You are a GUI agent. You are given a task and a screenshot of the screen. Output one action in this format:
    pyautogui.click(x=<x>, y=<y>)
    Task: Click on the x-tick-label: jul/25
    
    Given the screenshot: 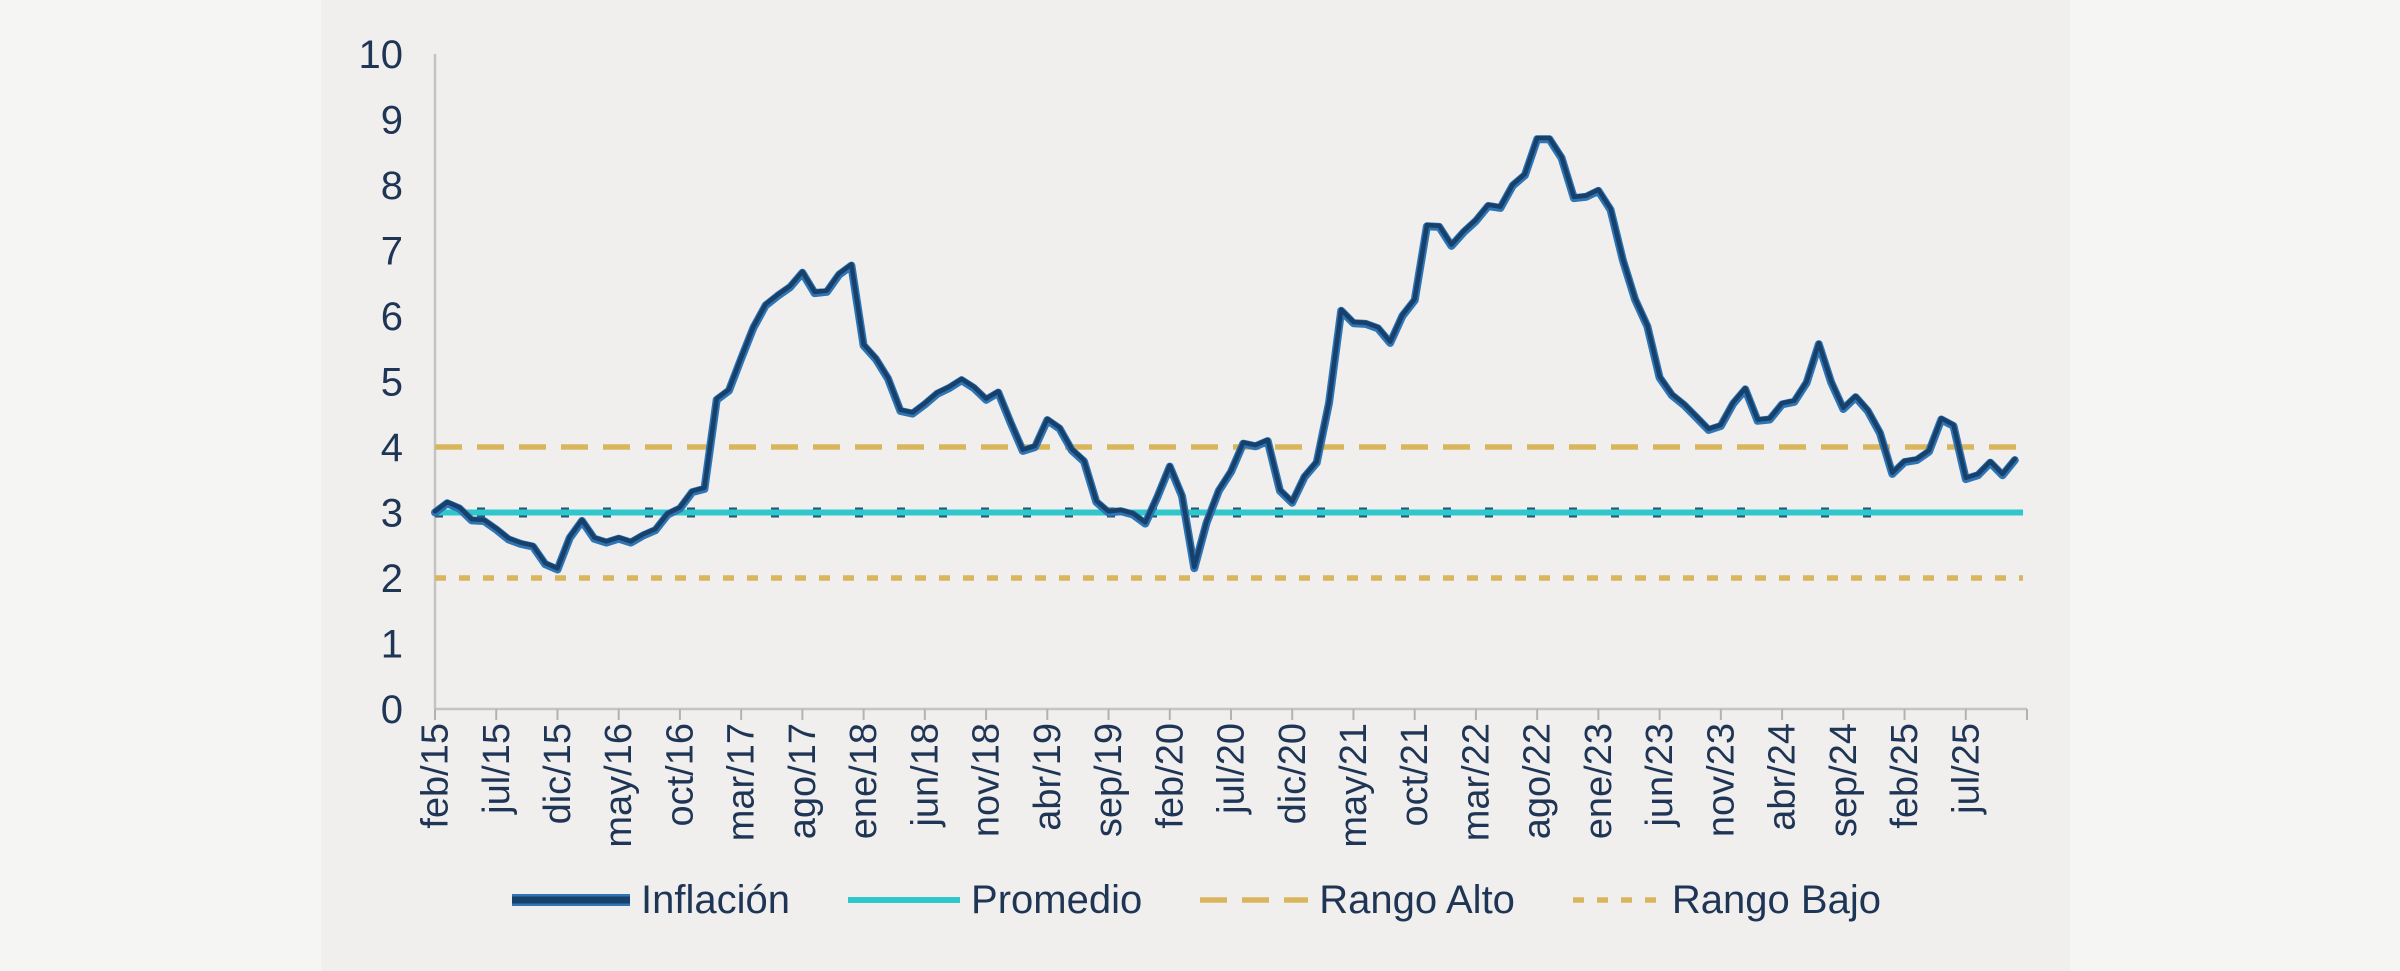 What is the action you would take?
    pyautogui.click(x=1966, y=769)
    